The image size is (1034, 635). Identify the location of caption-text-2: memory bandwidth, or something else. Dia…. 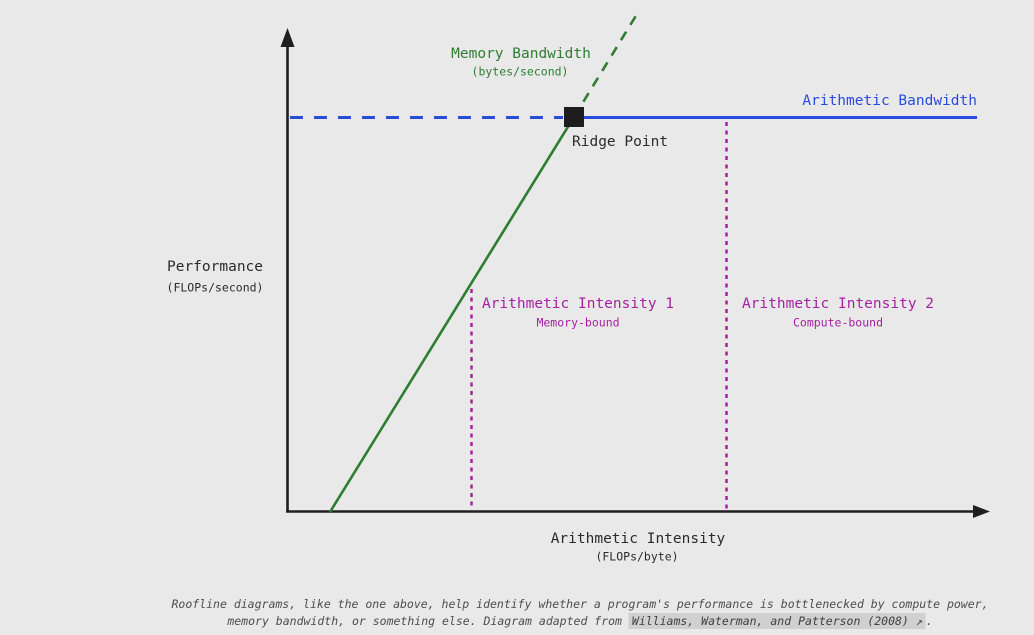
(428, 620).